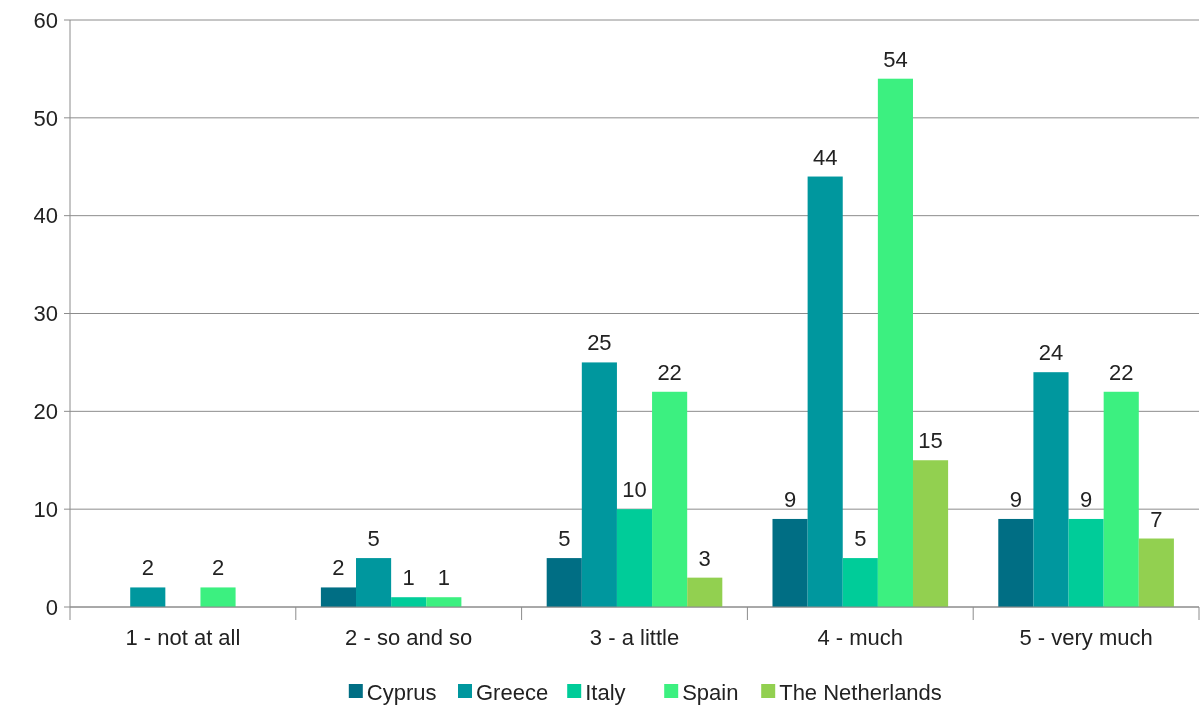 This screenshot has width=1201, height=714. Describe the element at coordinates (45, 216) in the screenshot. I see `y-tick-label: 40` at that location.